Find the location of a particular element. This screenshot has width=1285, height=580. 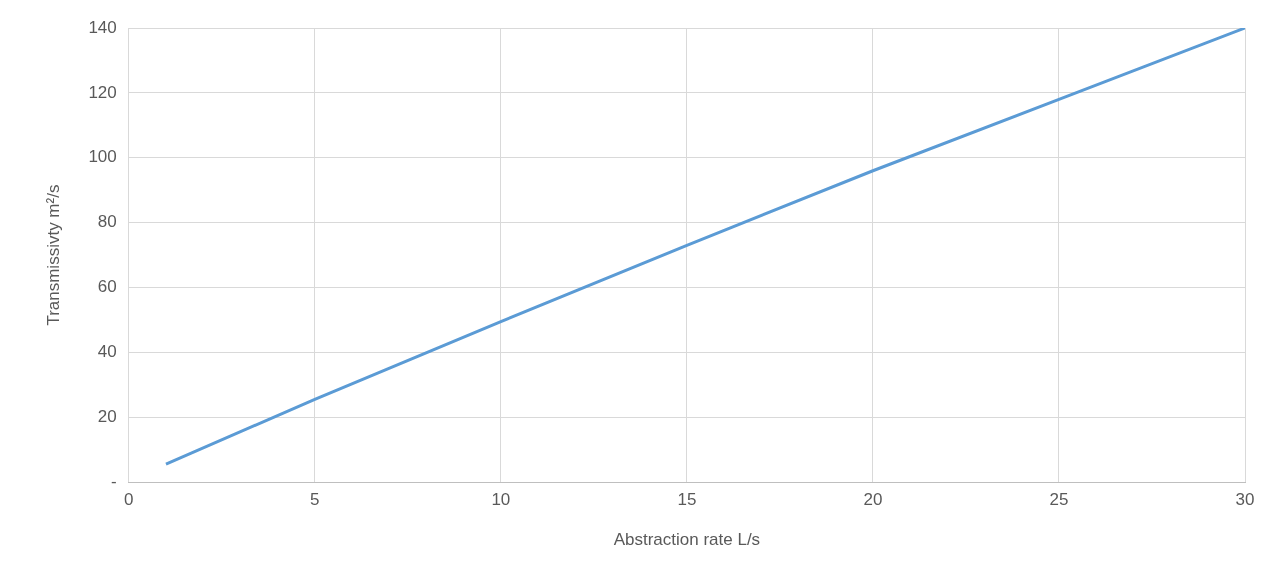

x-tick-label: 0 is located at coordinates (129, 500).